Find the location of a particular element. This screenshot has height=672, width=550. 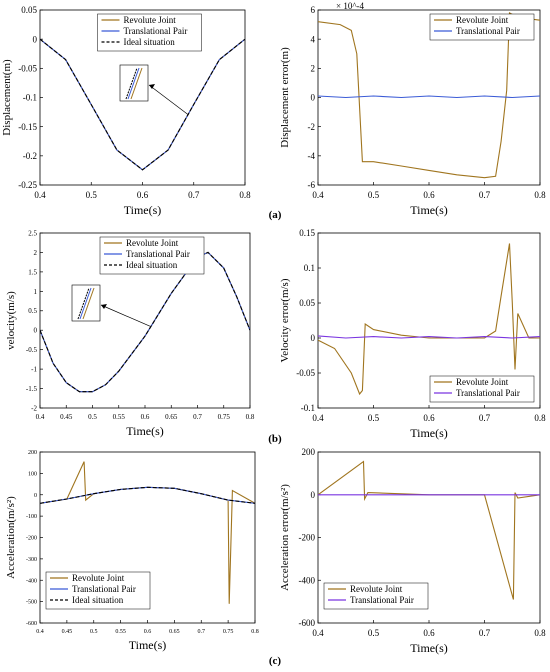

series-line-ideal-situation is located at coordinates (142, 104).